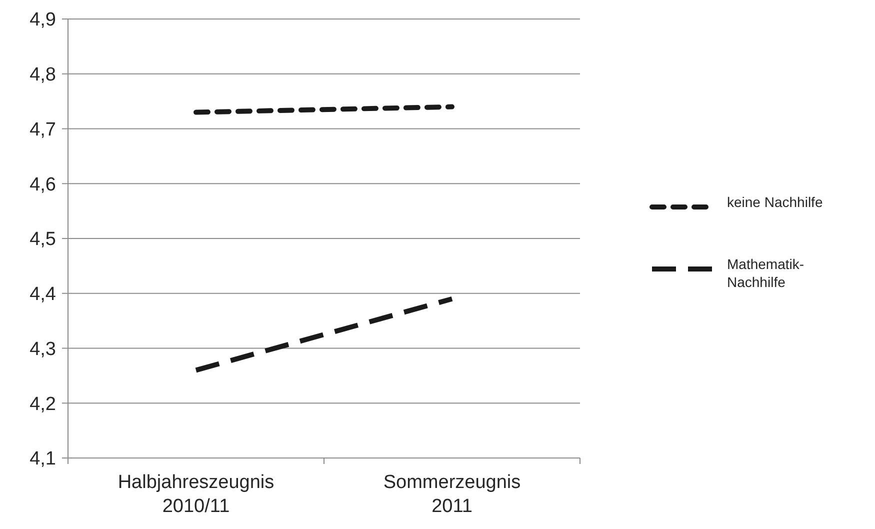 Image resolution: width=875 pixels, height=529 pixels. Describe the element at coordinates (43, 239) in the screenshot. I see `y-tick-label: 4,5` at that location.